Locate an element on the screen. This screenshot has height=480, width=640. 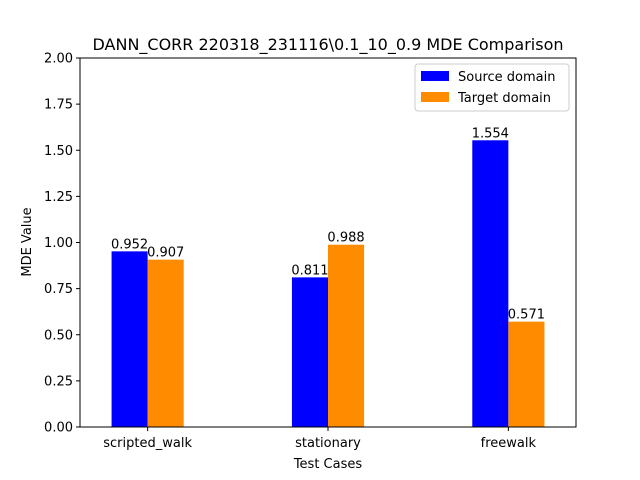
legend-label-source: Source domain is located at coordinates (506, 77).